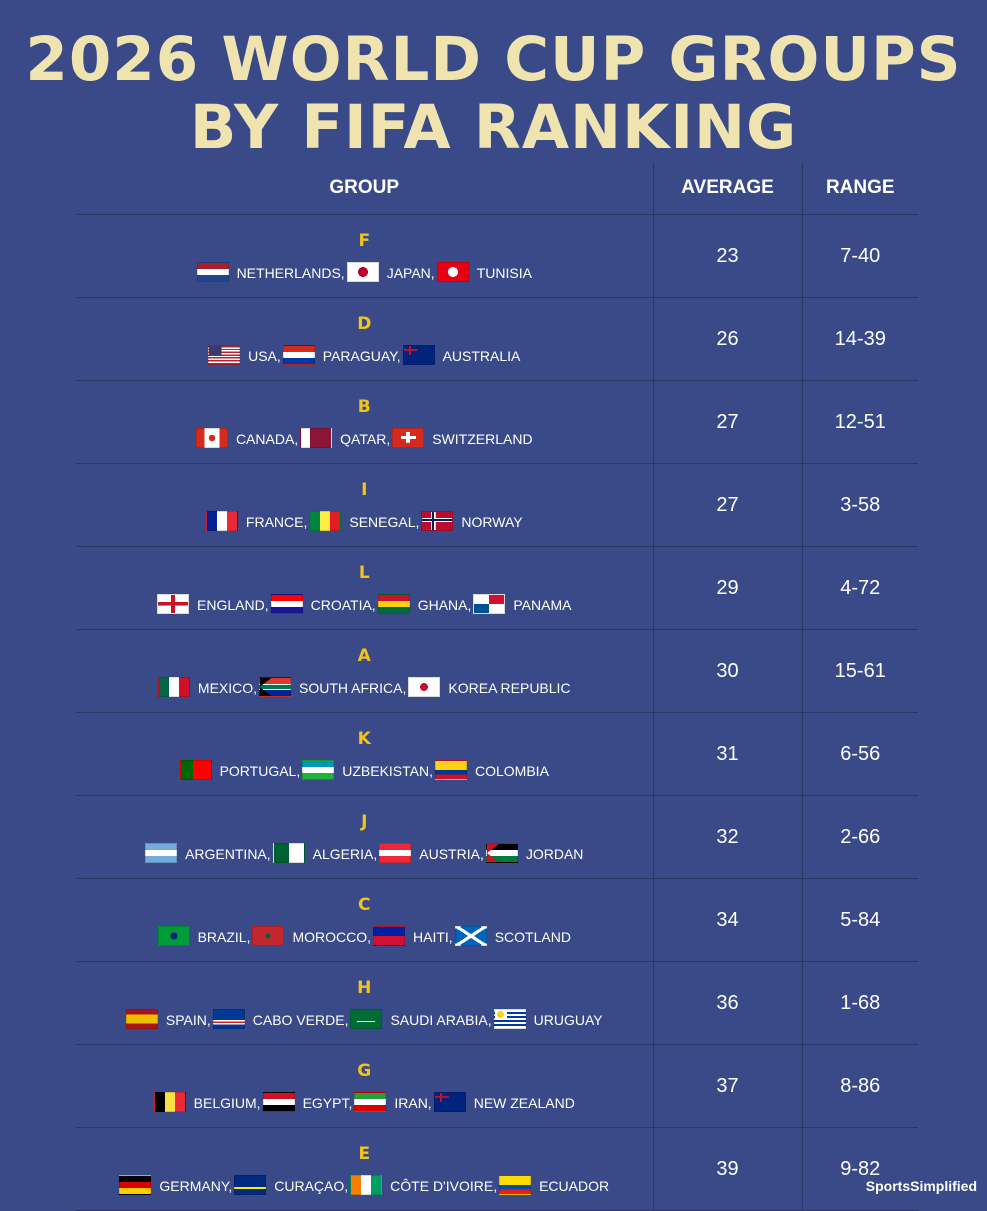 The image size is (987, 1211). What do you see at coordinates (364, 588) in the screenshot?
I see `group-cell: L ENGLAND, CROATIA, GHANA, PANAMA` at bounding box center [364, 588].